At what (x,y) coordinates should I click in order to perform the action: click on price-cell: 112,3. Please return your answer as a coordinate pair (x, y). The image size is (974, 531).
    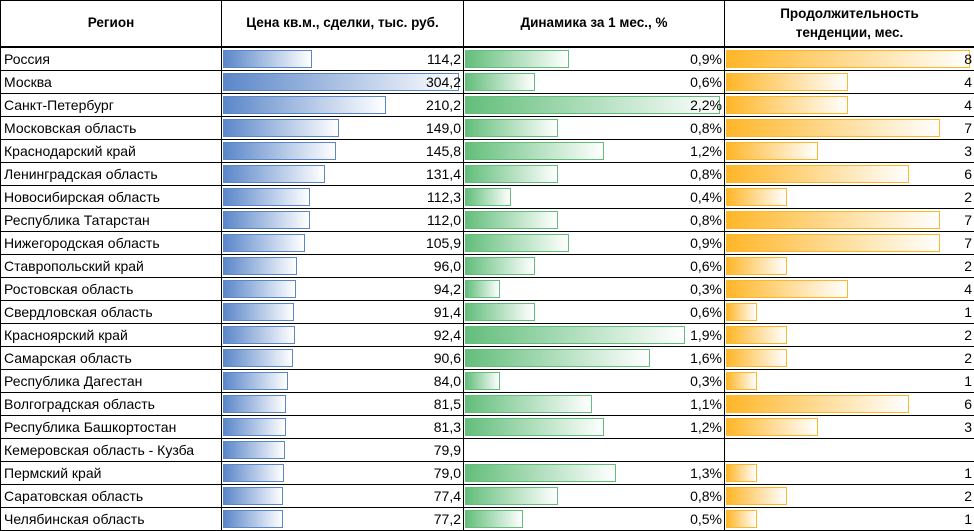
    Looking at the image, I should click on (343, 197).